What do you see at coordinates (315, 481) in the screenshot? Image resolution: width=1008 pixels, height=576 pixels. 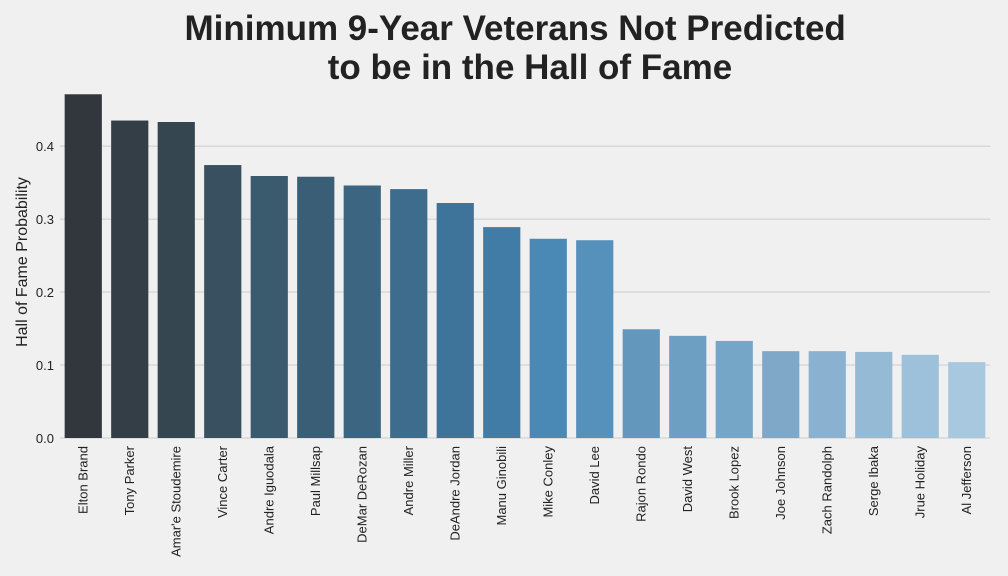 I see `x-tick-label: Paul Millsap` at bounding box center [315, 481].